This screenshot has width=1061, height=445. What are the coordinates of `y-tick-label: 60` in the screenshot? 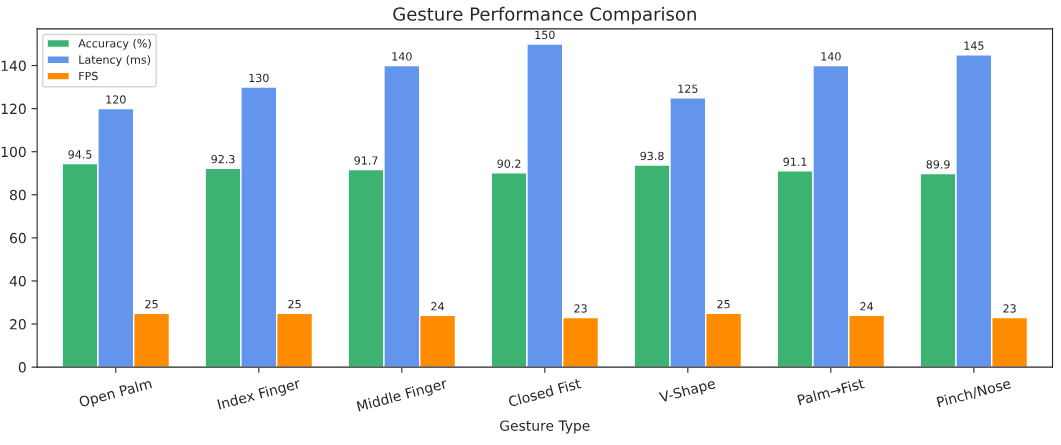 It's located at (18, 238).